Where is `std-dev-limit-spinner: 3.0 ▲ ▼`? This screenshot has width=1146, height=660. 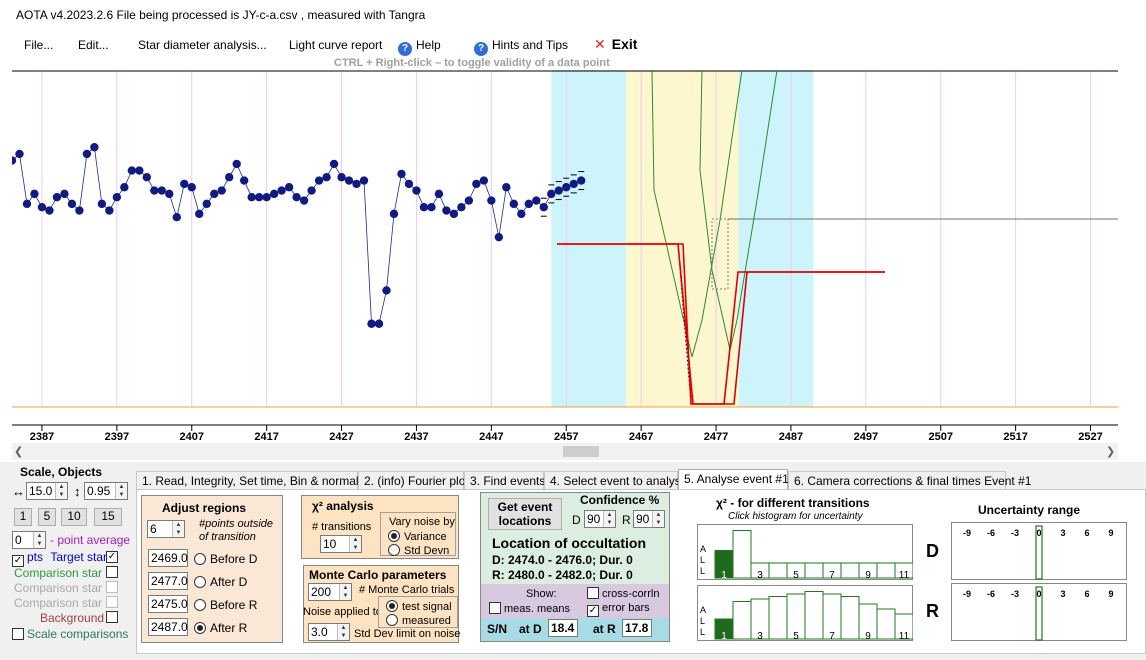 std-dev-limit-spinner: 3.0 ▲ ▼ is located at coordinates (329, 632).